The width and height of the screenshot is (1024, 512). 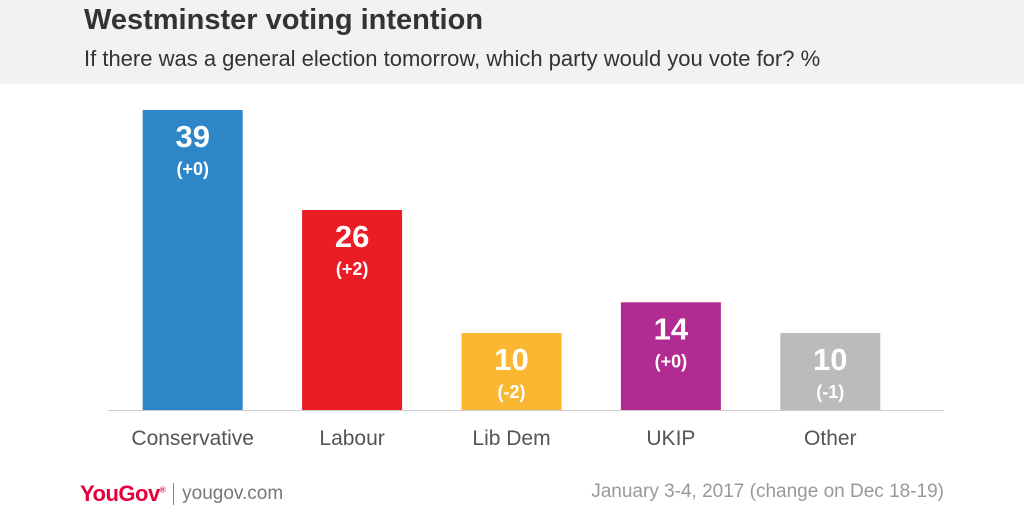 I want to click on bar-ukip, so click(x=670, y=356).